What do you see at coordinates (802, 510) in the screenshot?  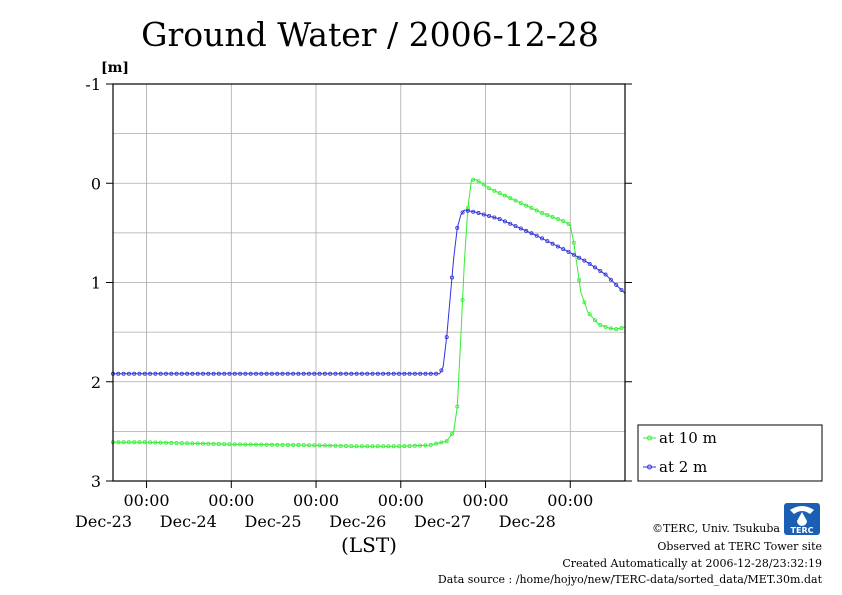 I see `logo-wave-icon` at bounding box center [802, 510].